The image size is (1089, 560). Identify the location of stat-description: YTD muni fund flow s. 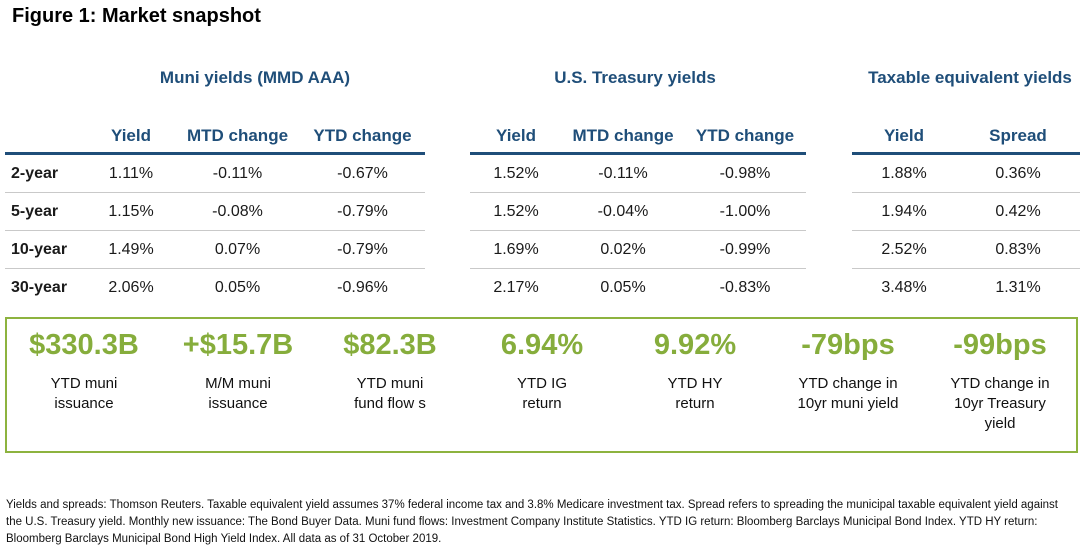
(390, 394).